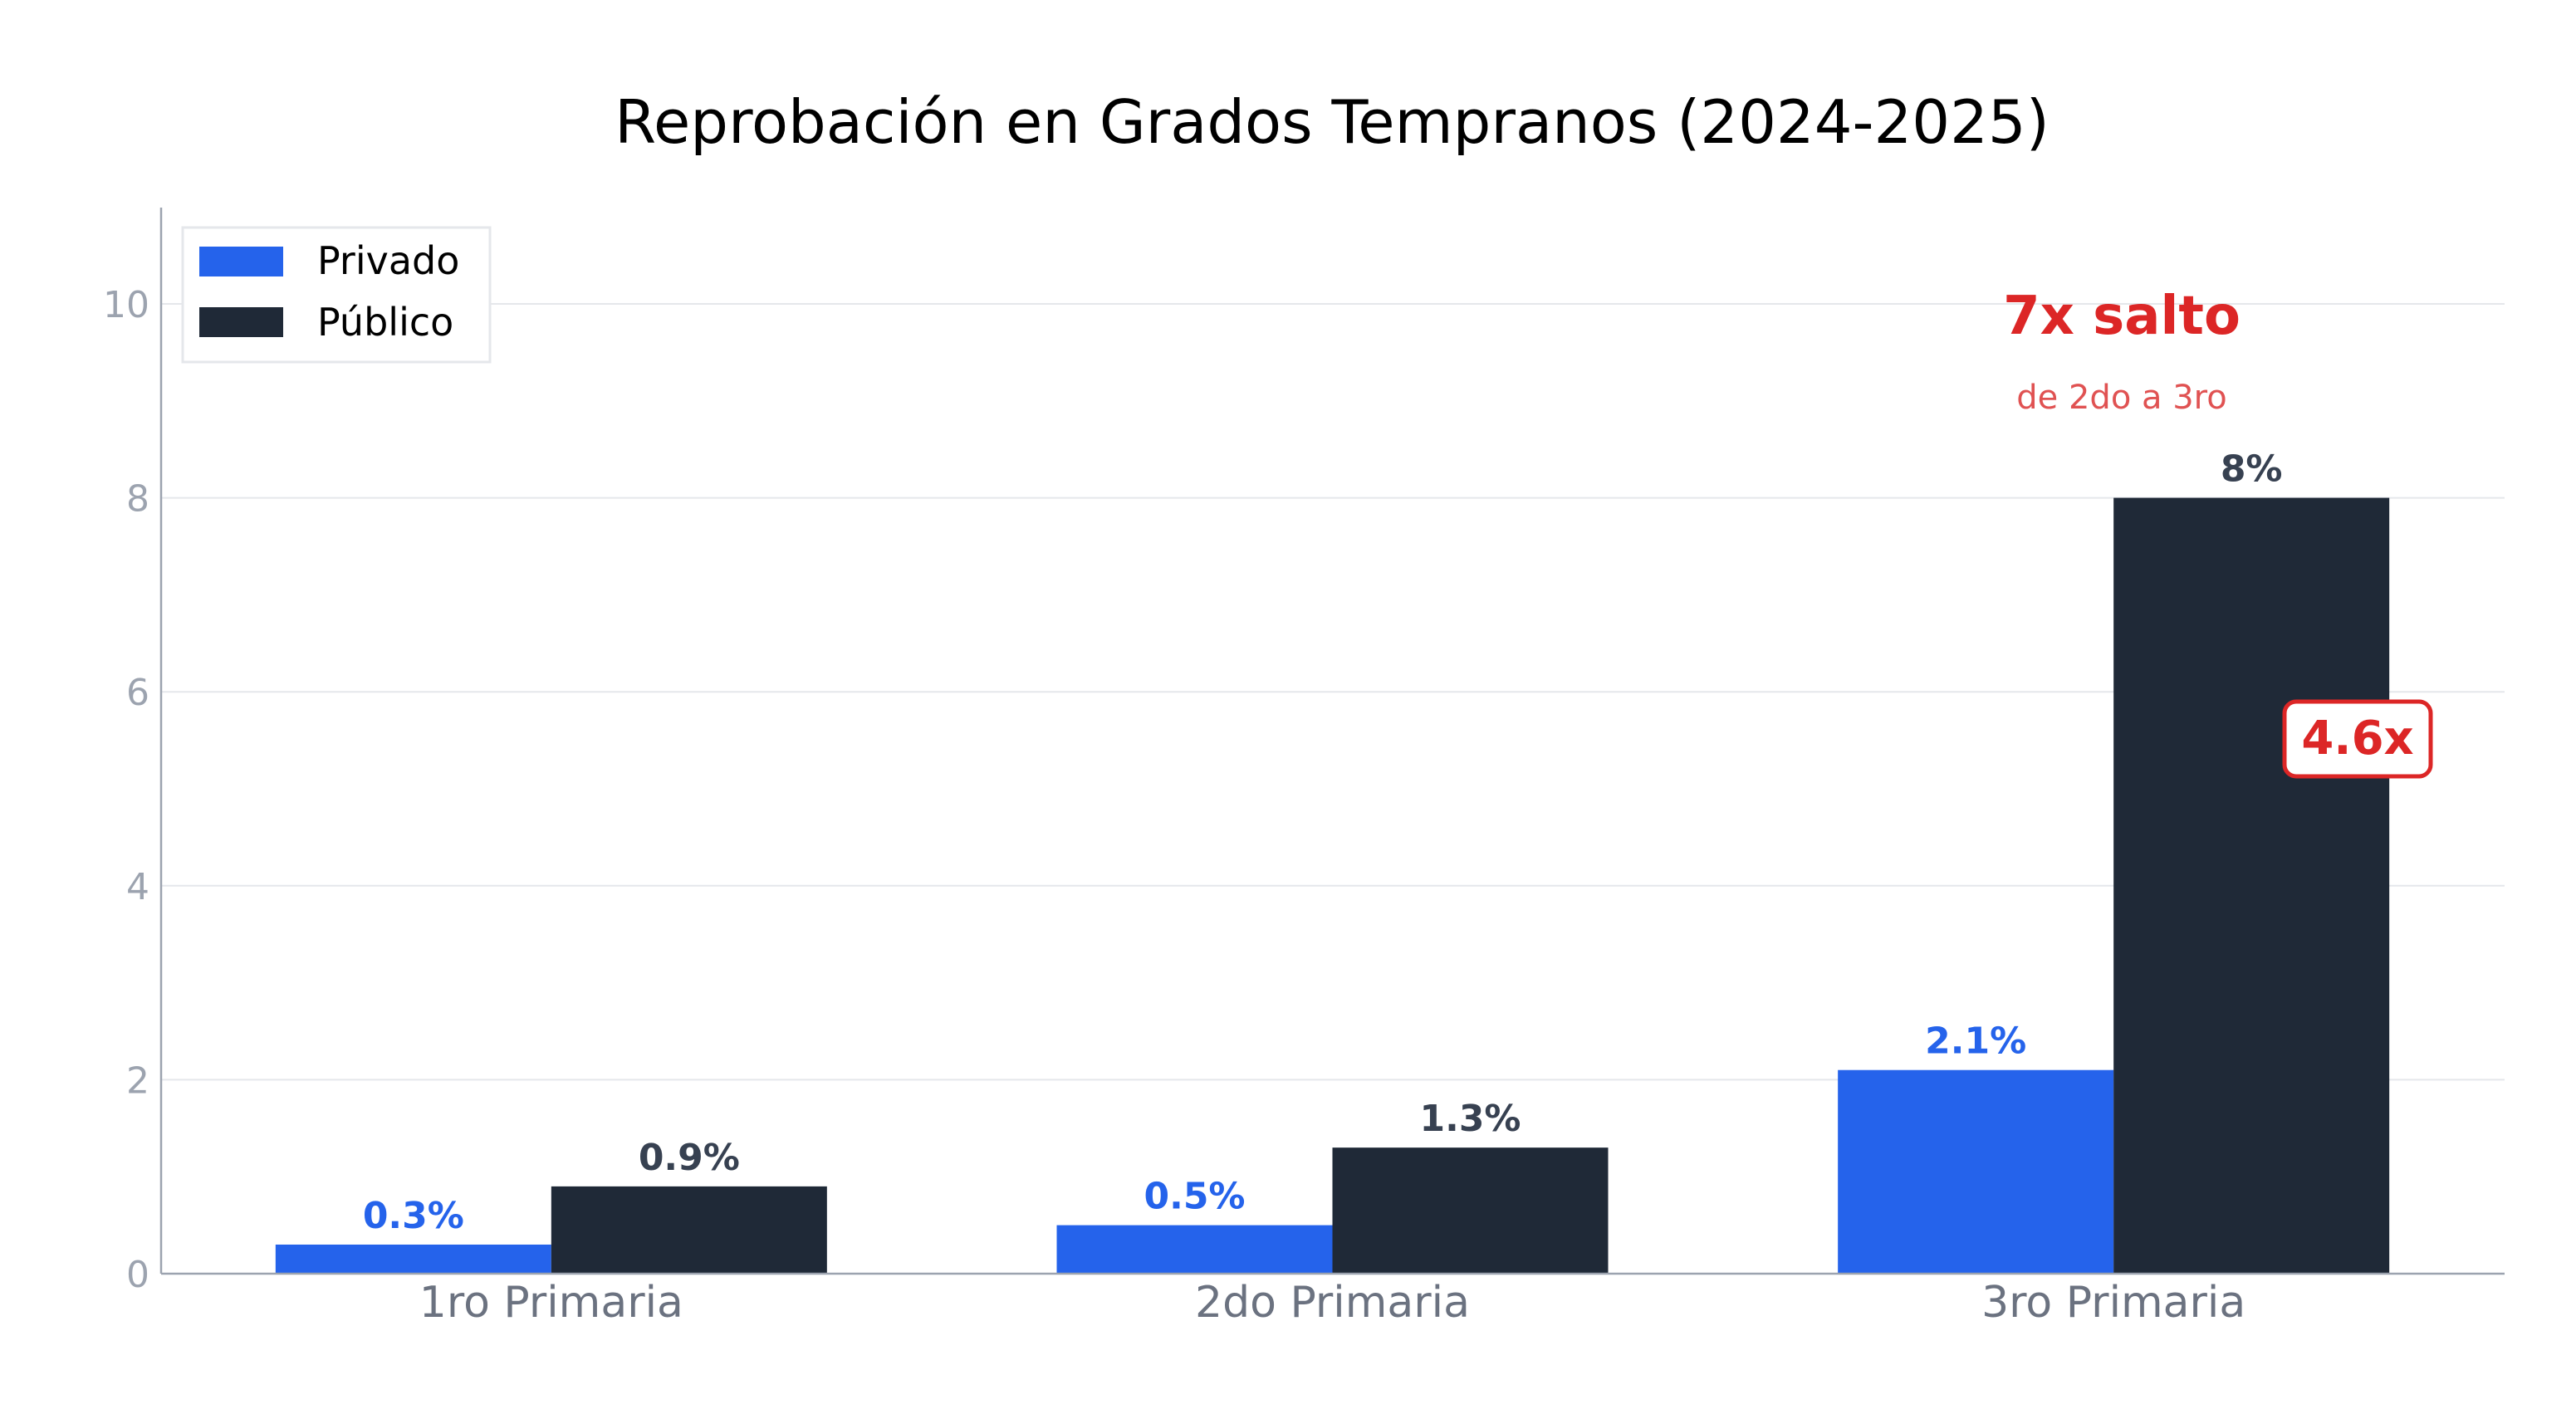  What do you see at coordinates (138, 1275) in the screenshot?
I see `y-tick-label: 0` at bounding box center [138, 1275].